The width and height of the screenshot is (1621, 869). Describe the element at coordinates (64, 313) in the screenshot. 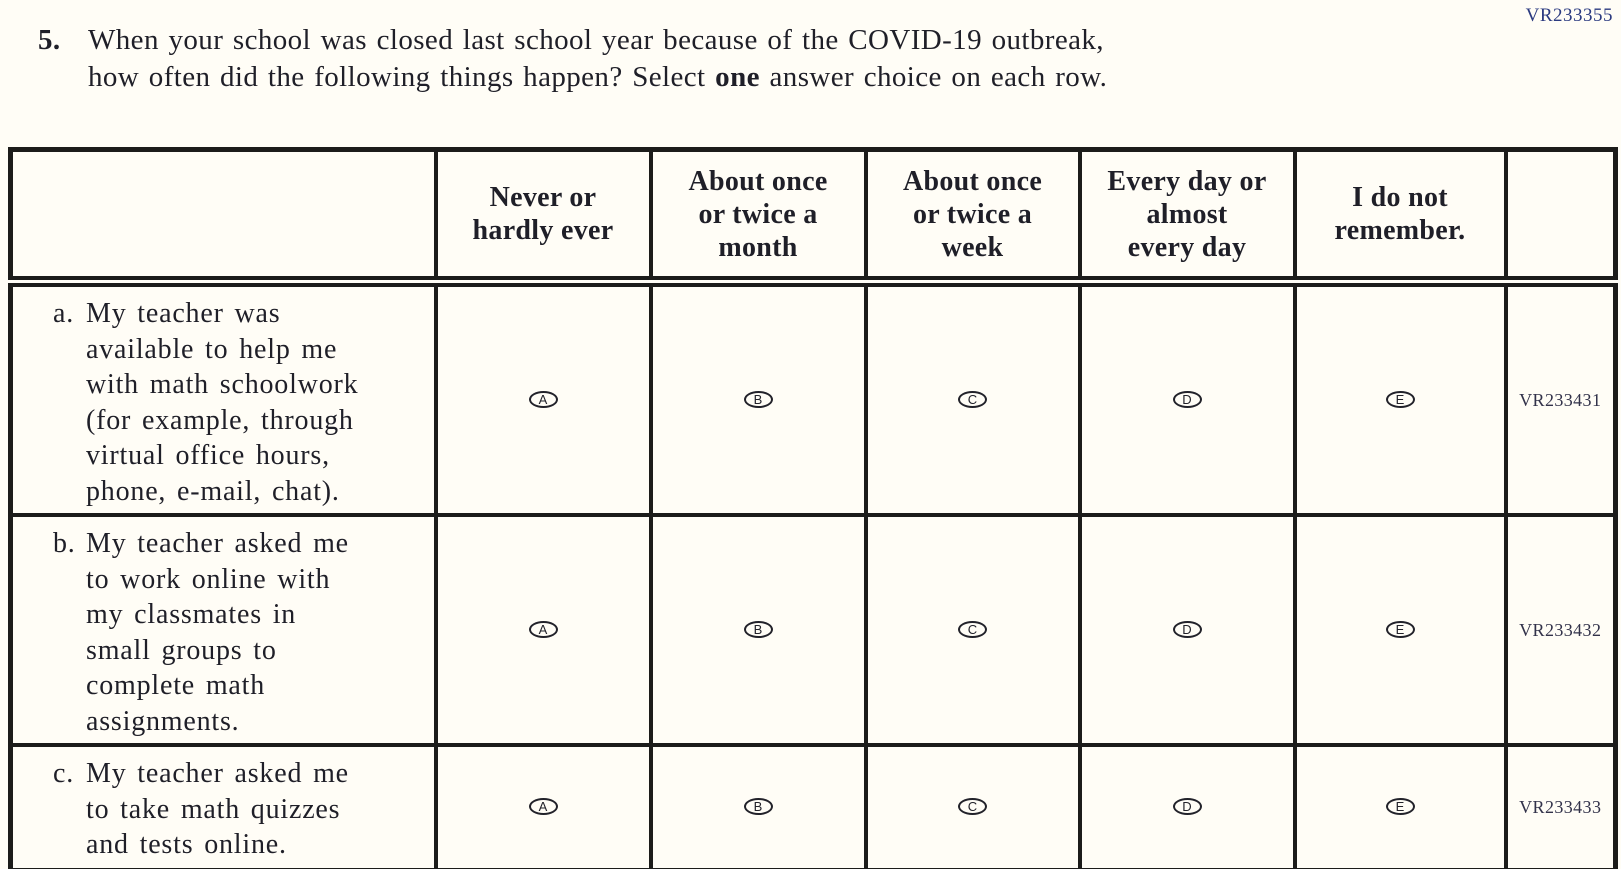

I see `row-letter-a: a.` at that location.